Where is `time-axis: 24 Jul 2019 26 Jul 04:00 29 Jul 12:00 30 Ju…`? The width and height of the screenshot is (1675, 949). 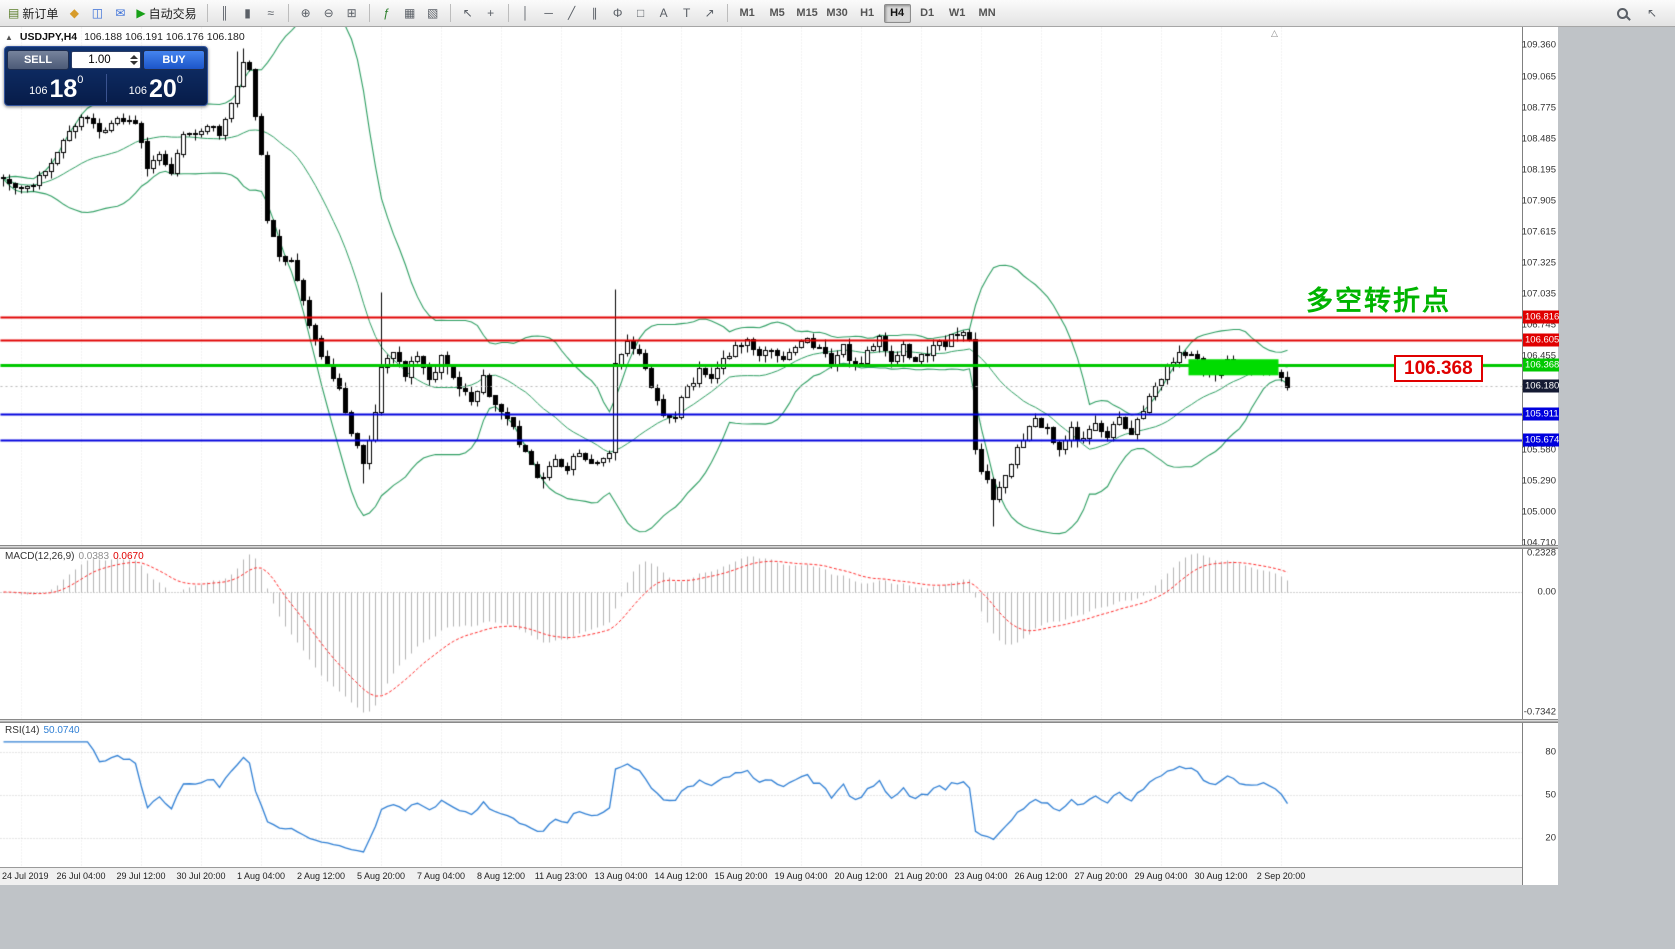
time-axis: 24 Jul 2019 26 Jul 04:00 29 Jul 12:00 30 Ju… is located at coordinates (761, 876).